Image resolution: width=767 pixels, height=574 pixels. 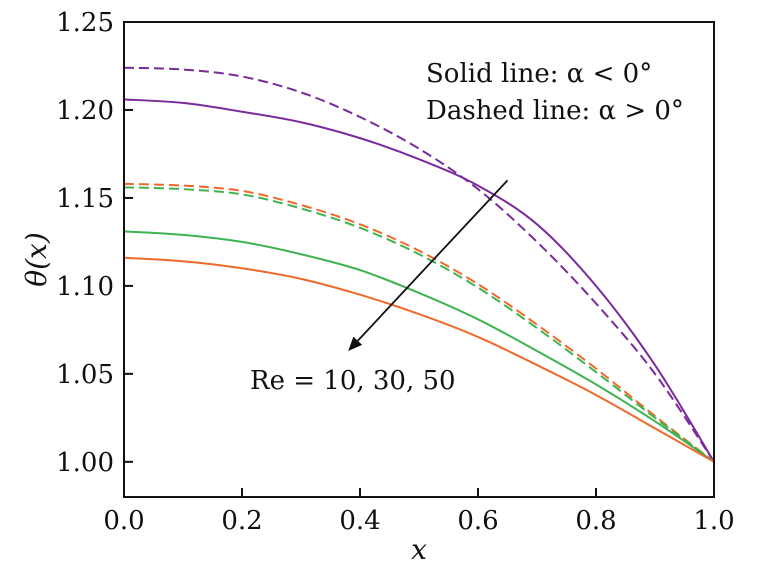 What do you see at coordinates (433, 260) in the screenshot?
I see `trend-arrow-shaft` at bounding box center [433, 260].